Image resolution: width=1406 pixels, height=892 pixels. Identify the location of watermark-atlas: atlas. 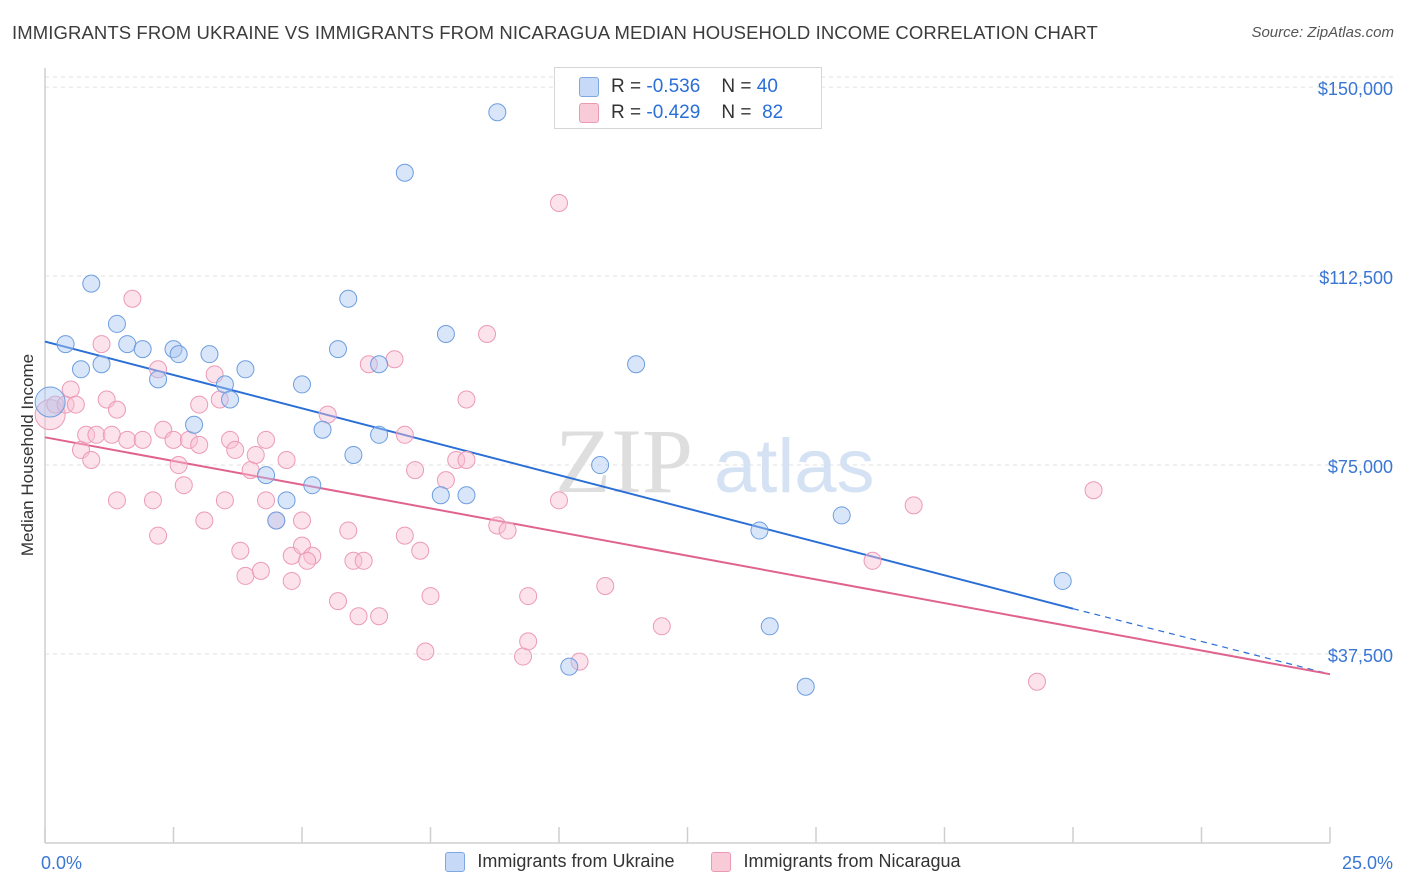
(794, 466).